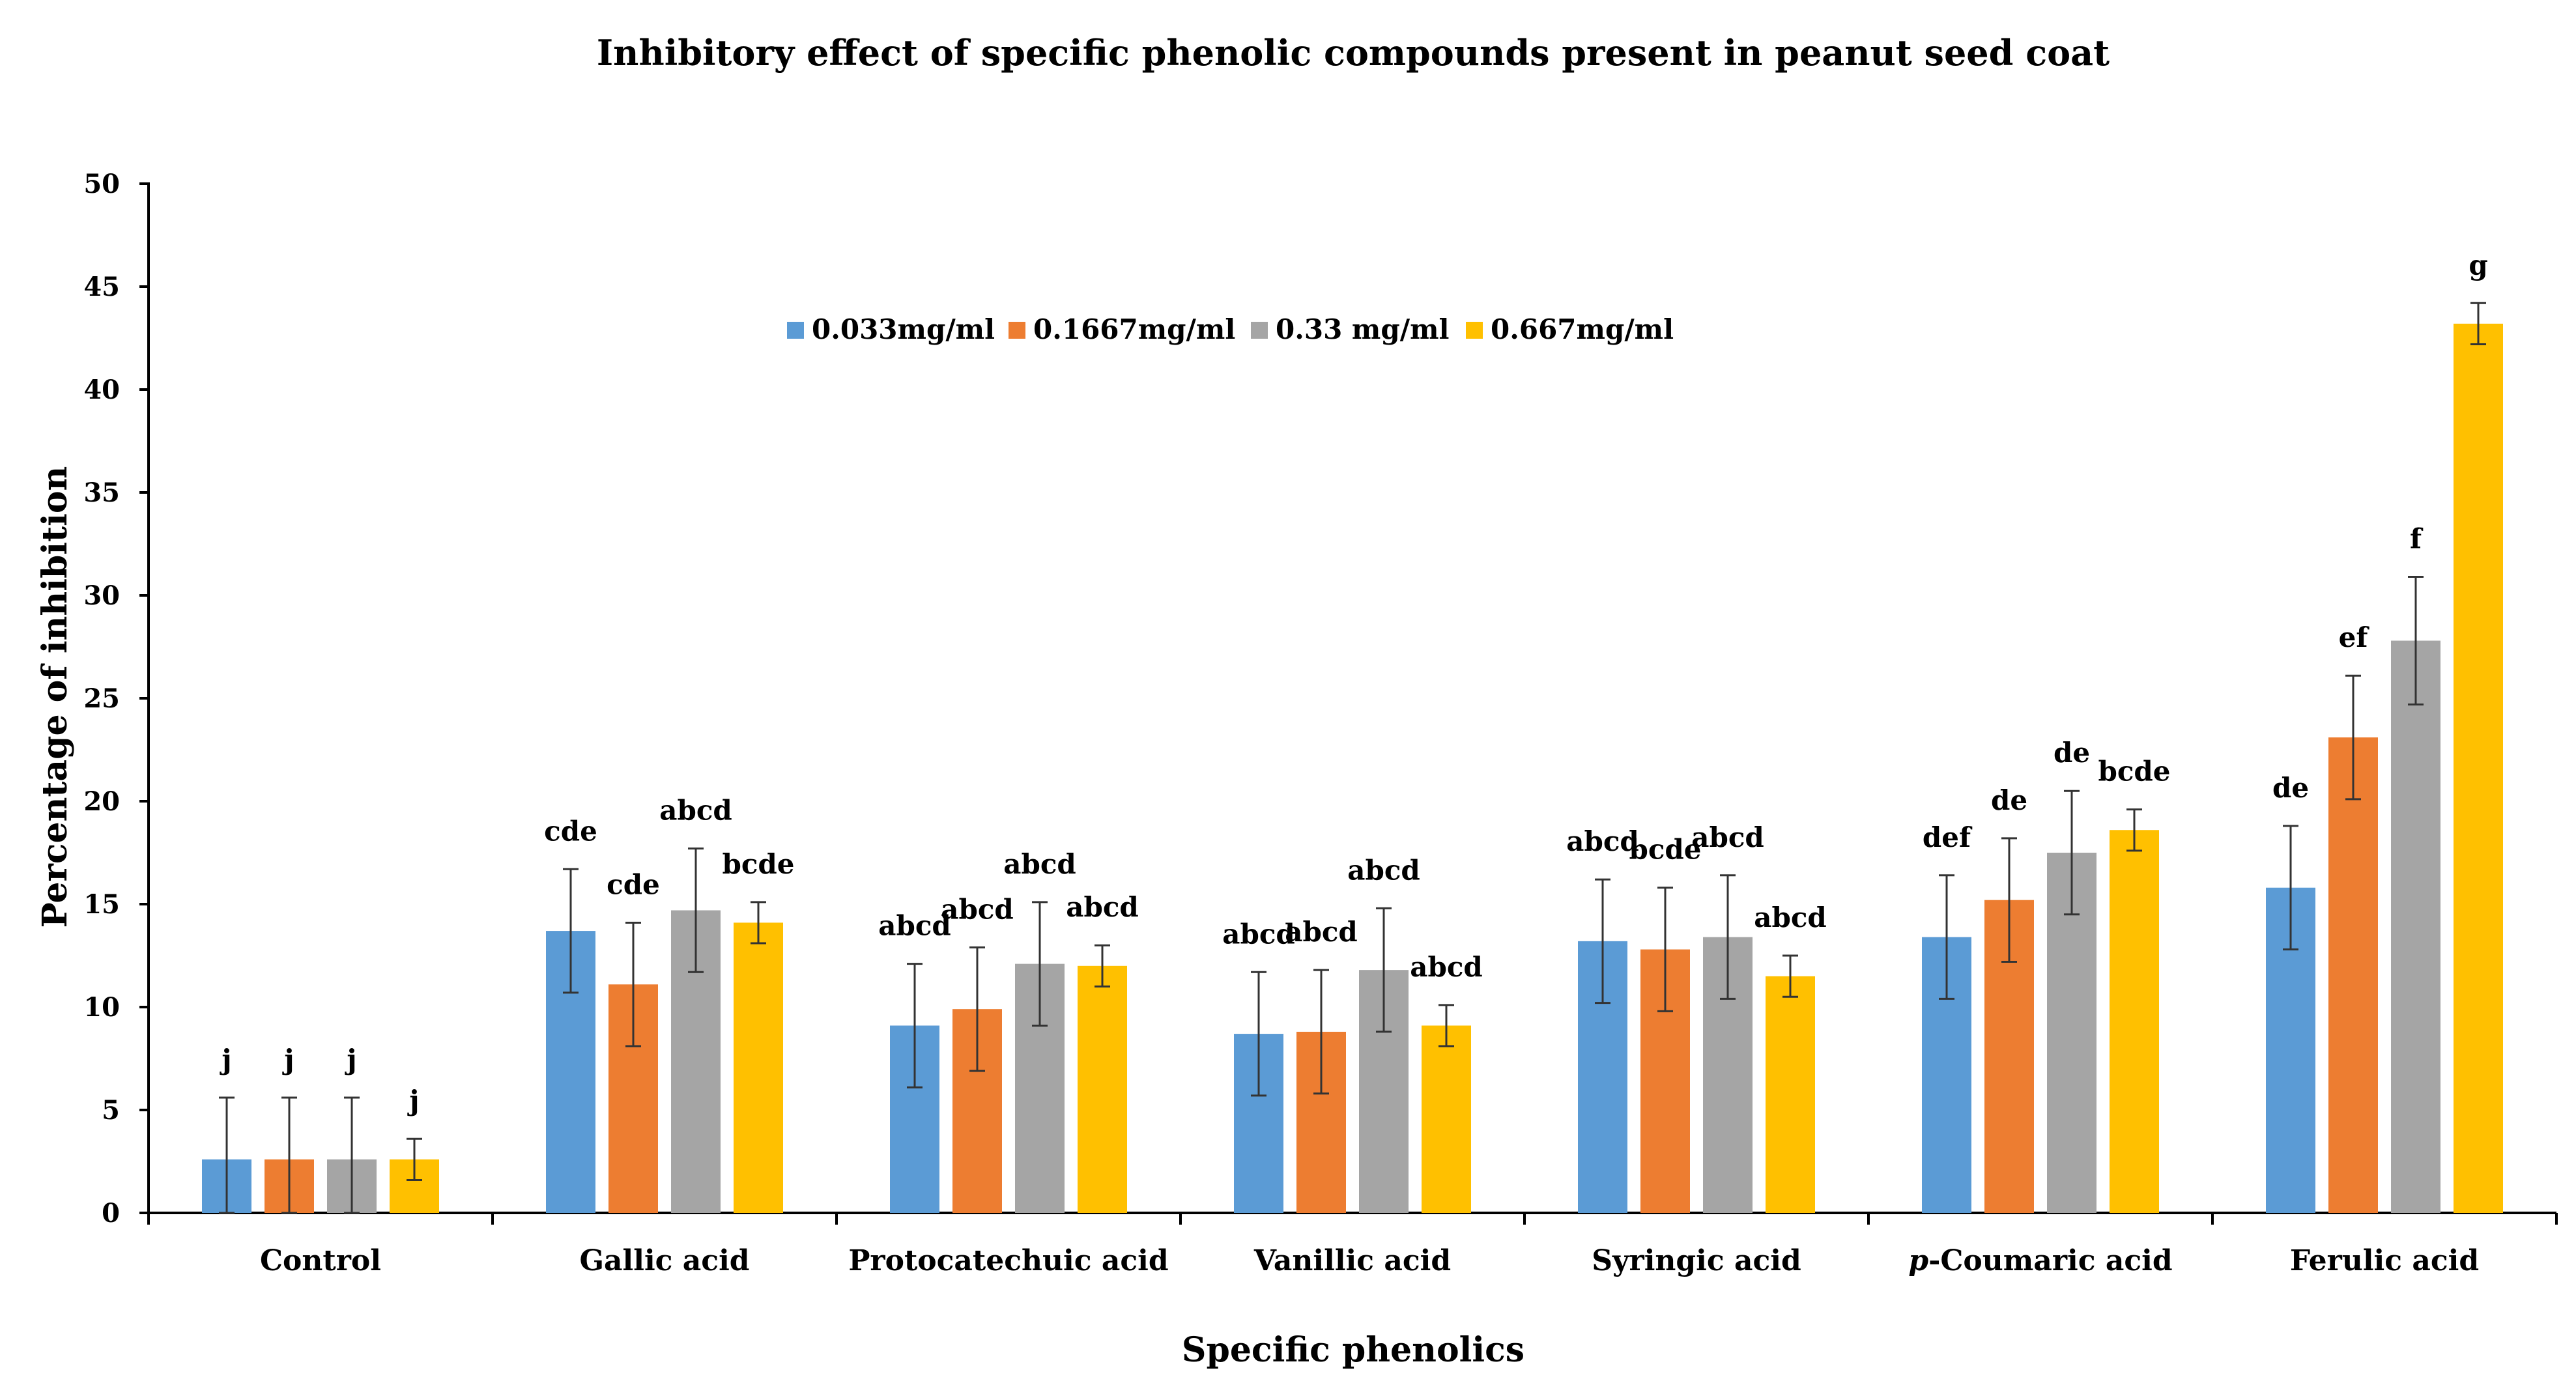 This screenshot has height=1394, width=2576. Describe the element at coordinates (111, 1110) in the screenshot. I see `y-tick-label: 5` at that location.